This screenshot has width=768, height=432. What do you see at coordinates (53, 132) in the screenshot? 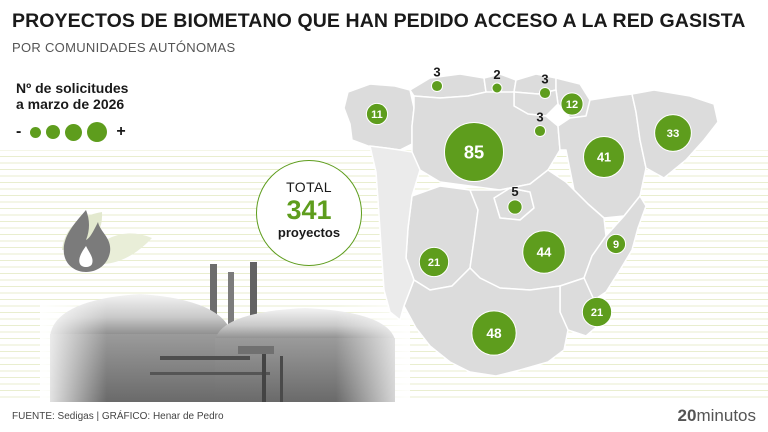
I see `legend-dot-medium` at bounding box center [53, 132].